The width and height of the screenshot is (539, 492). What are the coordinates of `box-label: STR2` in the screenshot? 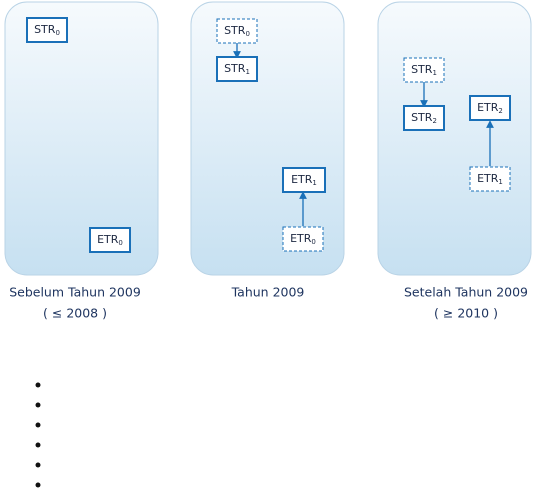 It's located at (424, 118).